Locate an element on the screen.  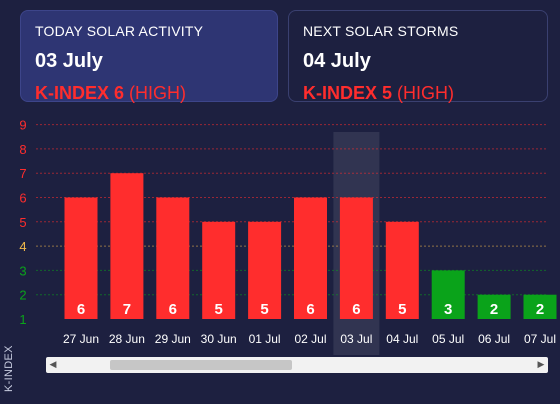
x-tick-label: 04 Jul is located at coordinates (402, 339).